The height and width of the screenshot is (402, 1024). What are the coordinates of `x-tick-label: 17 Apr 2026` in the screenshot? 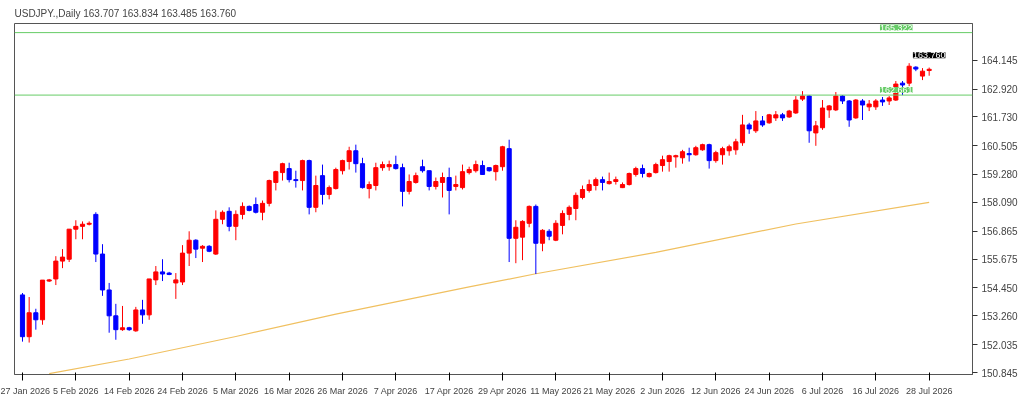 It's located at (449, 390).